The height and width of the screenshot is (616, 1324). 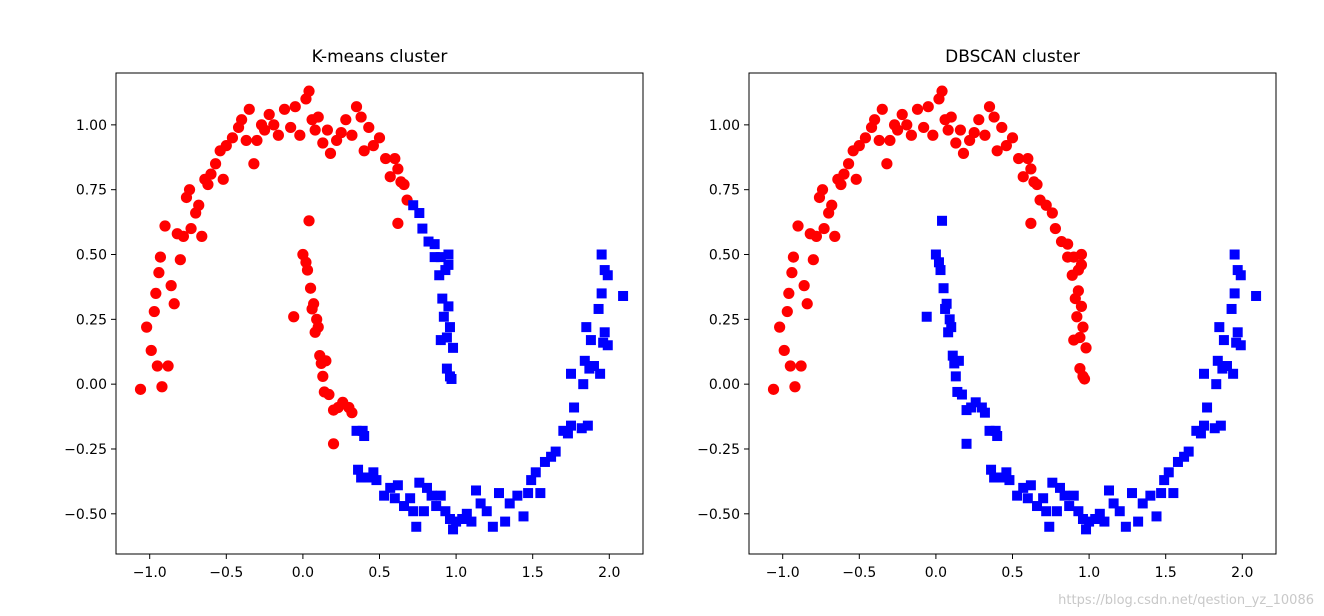 I want to click on x-tick-label: 1.0, so click(x=456, y=573).